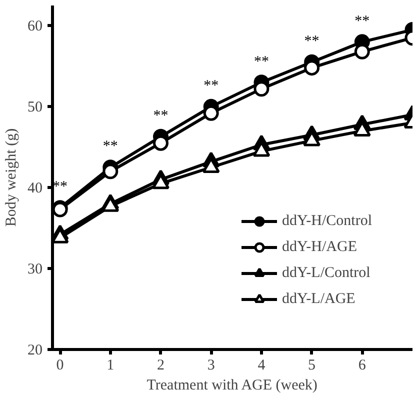  I want to click on y-tick-label: 50, so click(35, 108).